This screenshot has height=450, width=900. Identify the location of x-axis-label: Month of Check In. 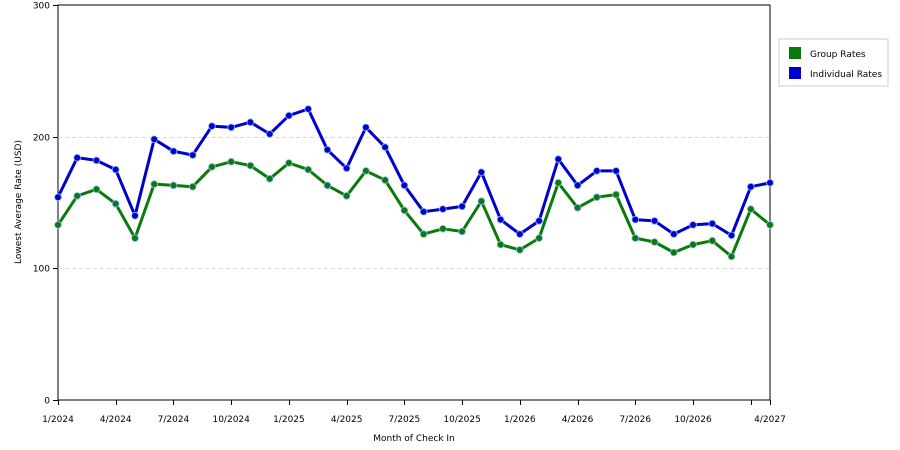
(414, 439).